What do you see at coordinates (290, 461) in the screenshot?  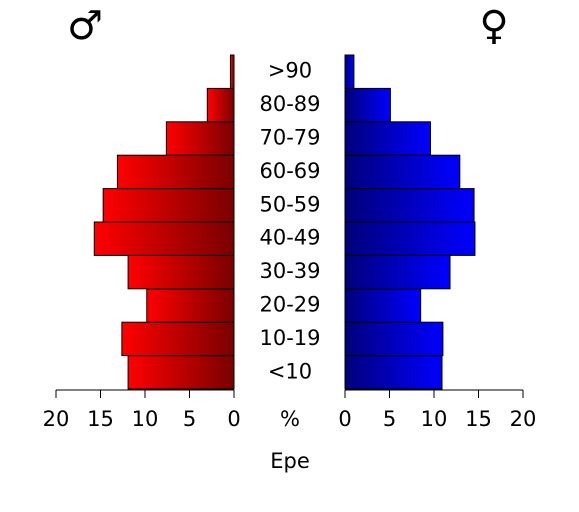 I see `x-axis-title: Epe` at bounding box center [290, 461].